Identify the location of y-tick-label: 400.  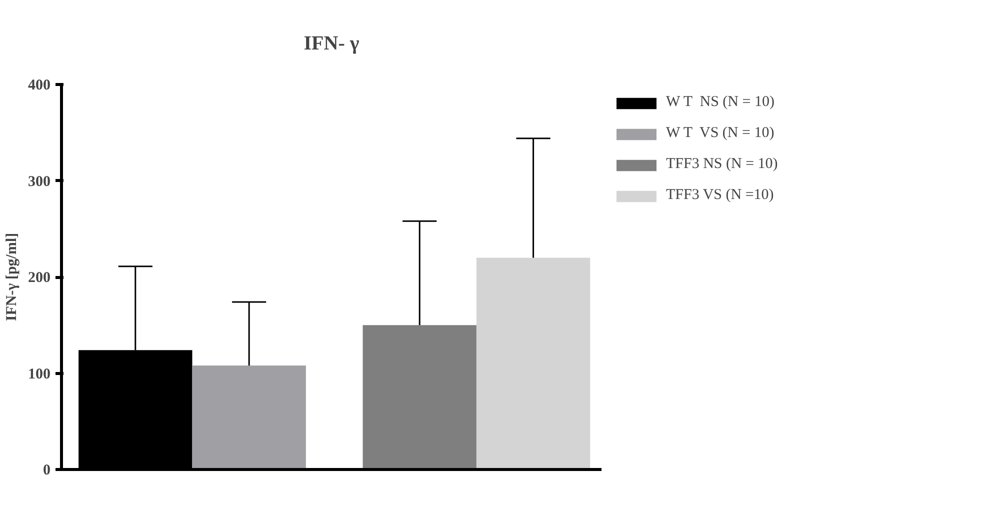
(39, 86).